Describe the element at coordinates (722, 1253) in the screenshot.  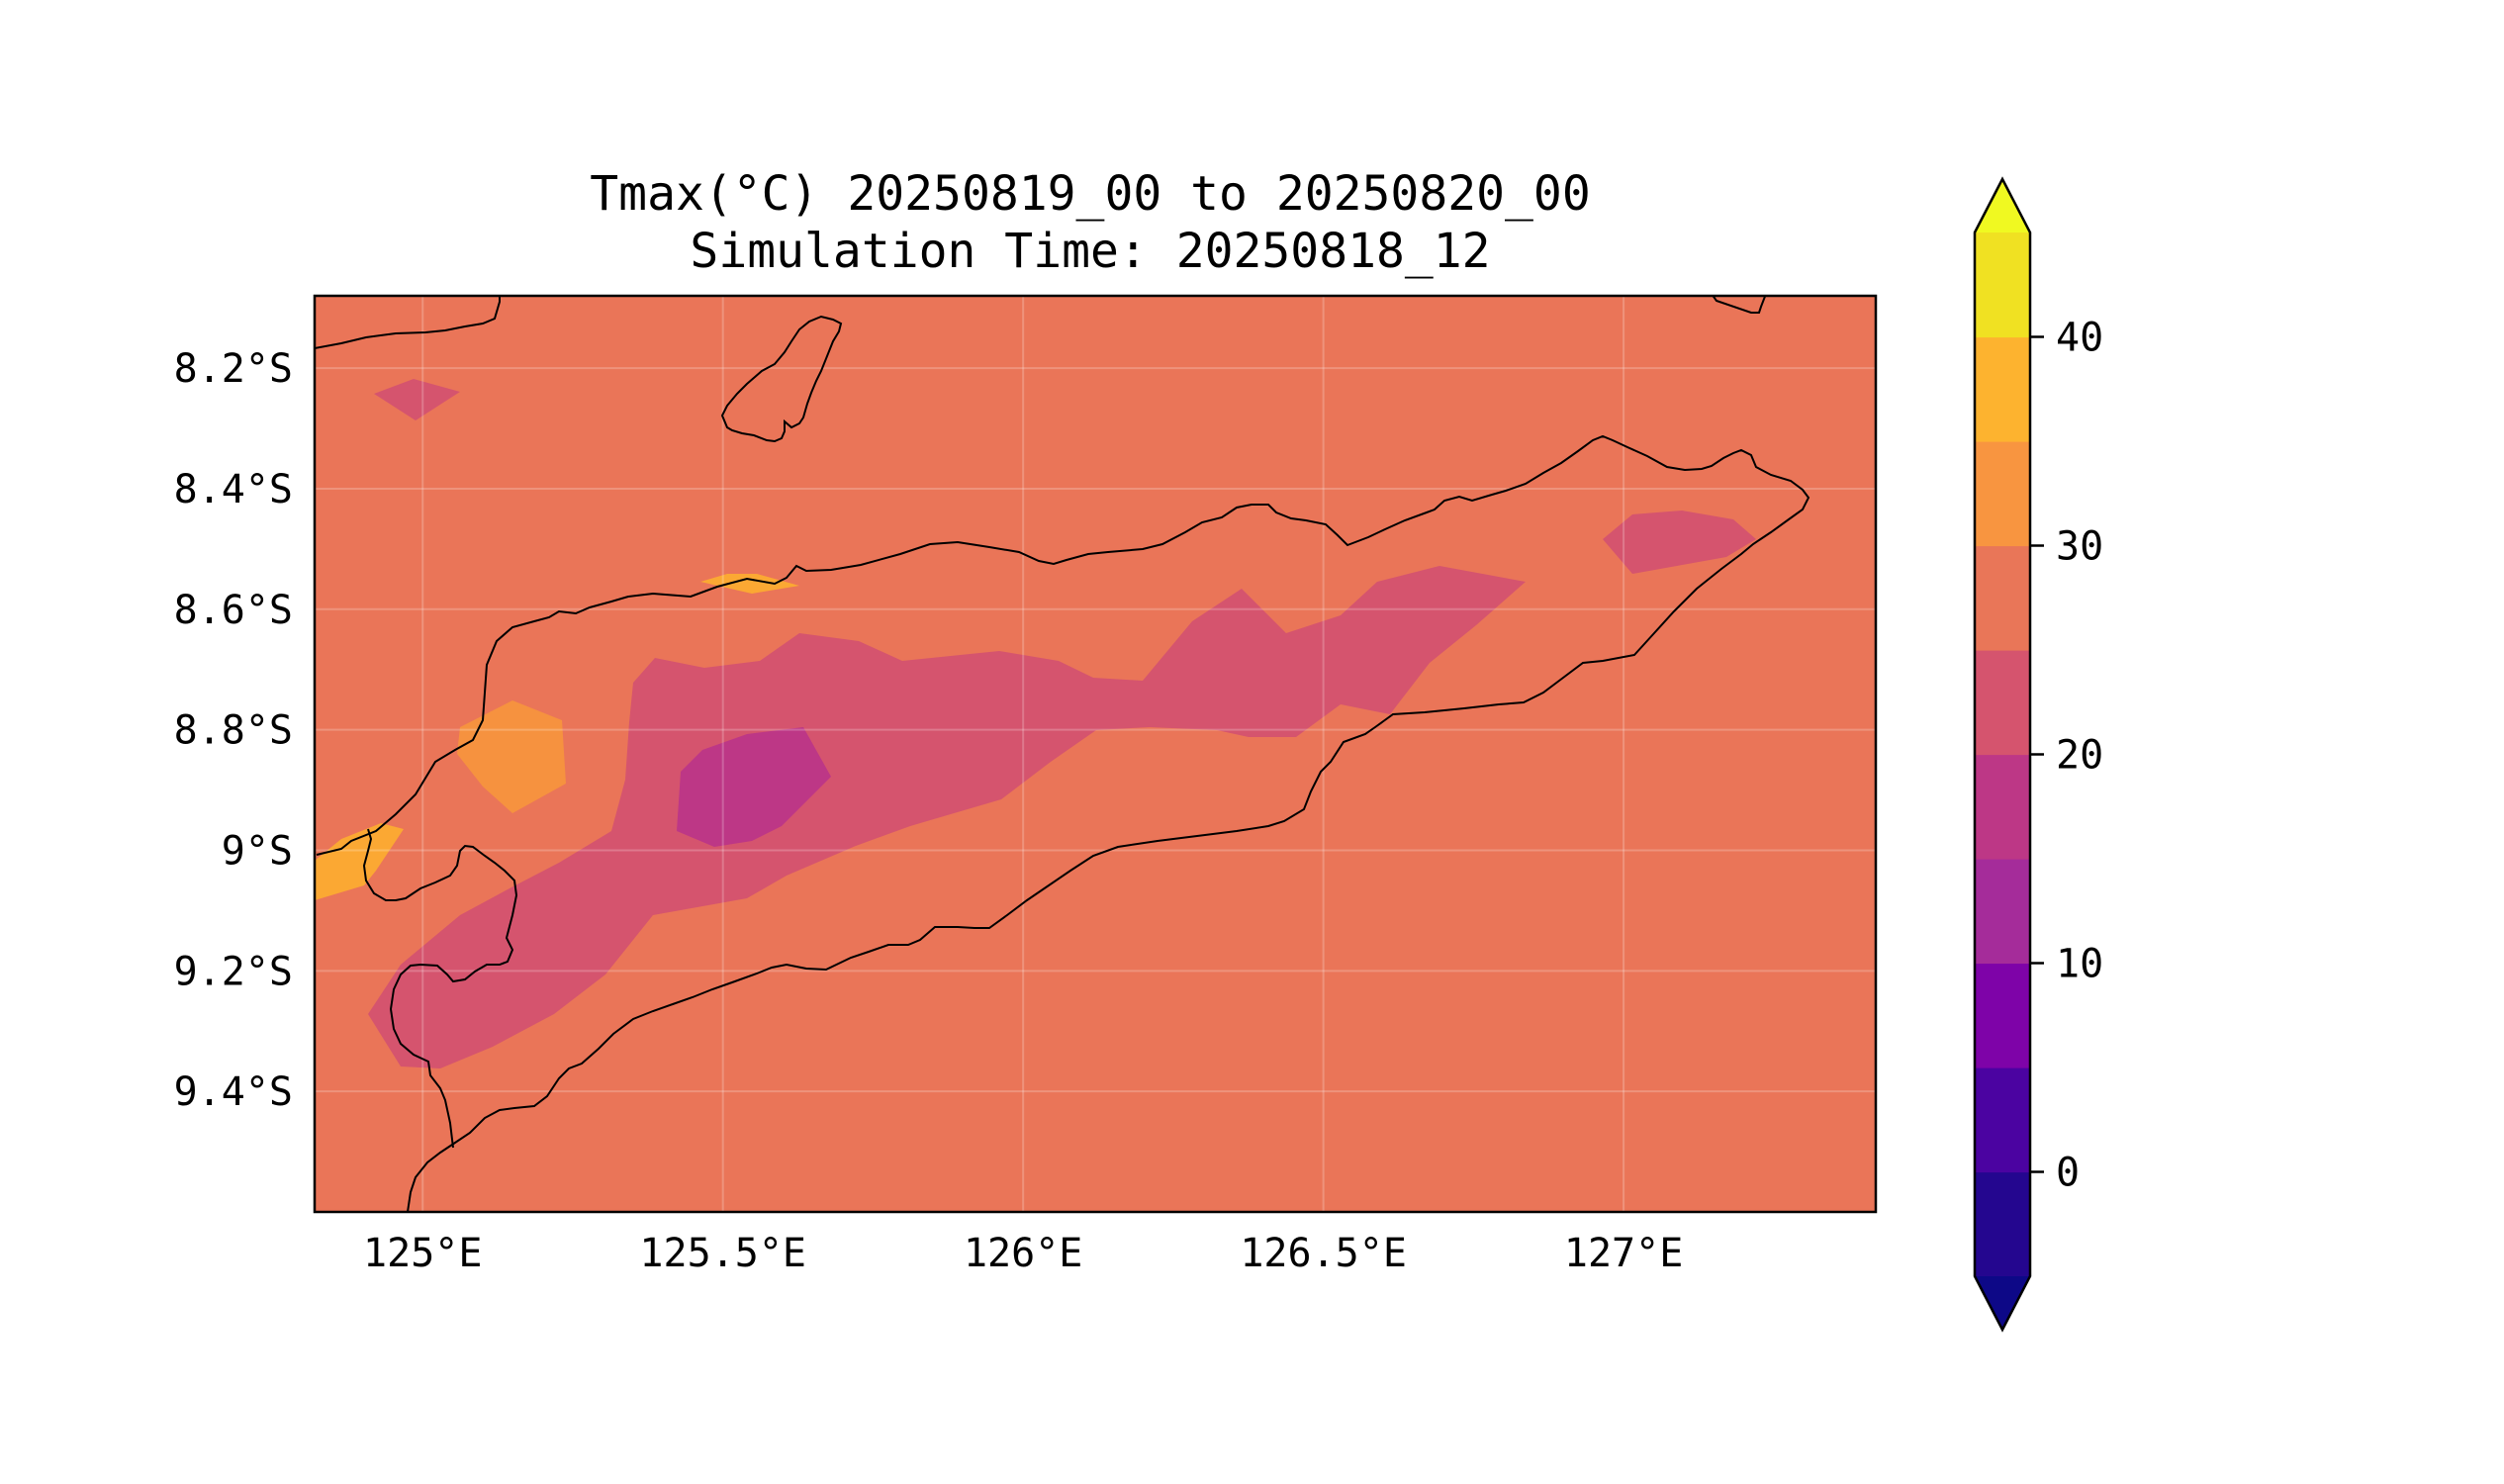
I see `lon-tick-label: 125.5°E` at that location.